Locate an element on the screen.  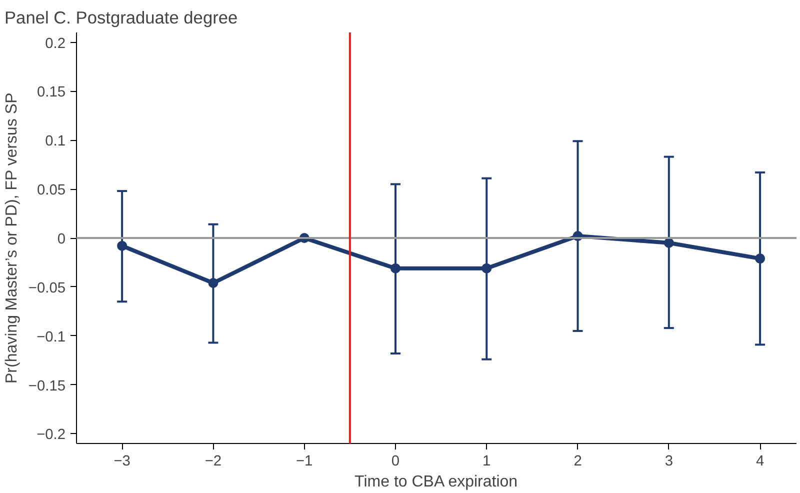
y-tick-label: −0.1 is located at coordinates (51, 337).